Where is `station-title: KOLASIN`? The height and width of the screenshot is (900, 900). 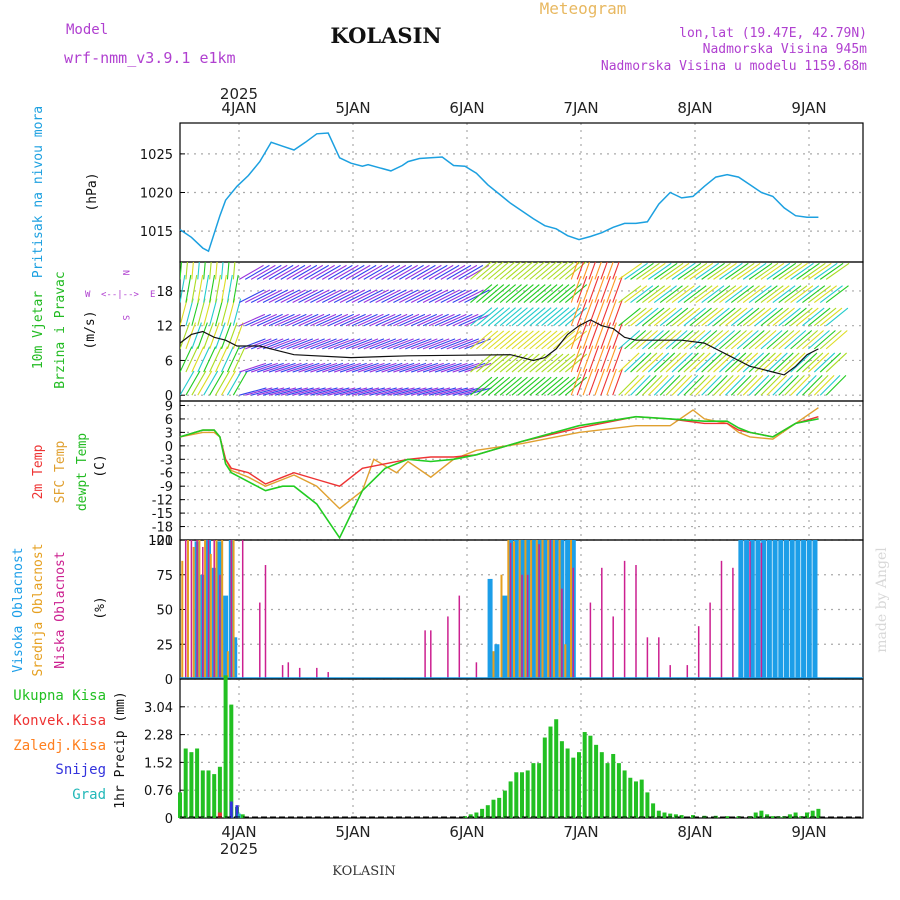 station-title: KOLASIN is located at coordinates (385, 35).